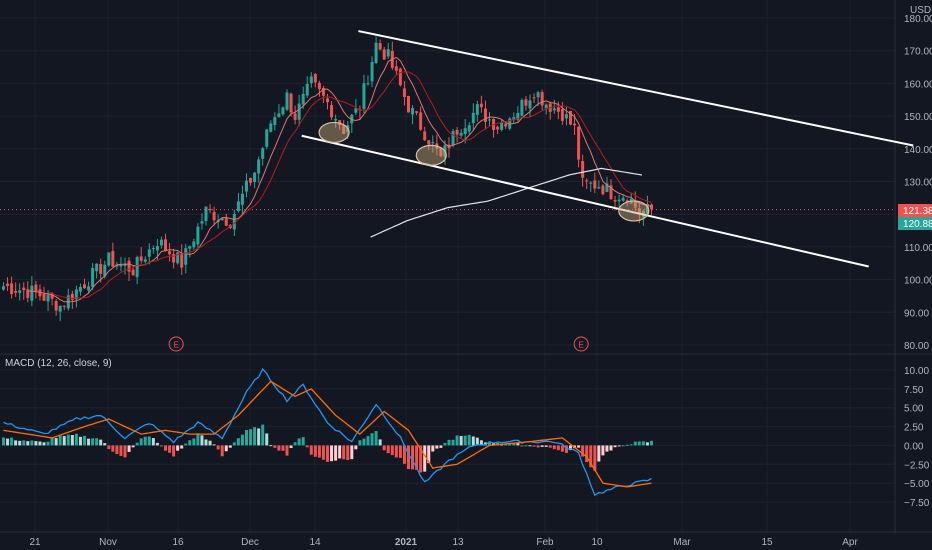 Image resolution: width=932 pixels, height=550 pixels. What do you see at coordinates (916, 346) in the screenshot?
I see `price-tick-label: 80.00` at bounding box center [916, 346].